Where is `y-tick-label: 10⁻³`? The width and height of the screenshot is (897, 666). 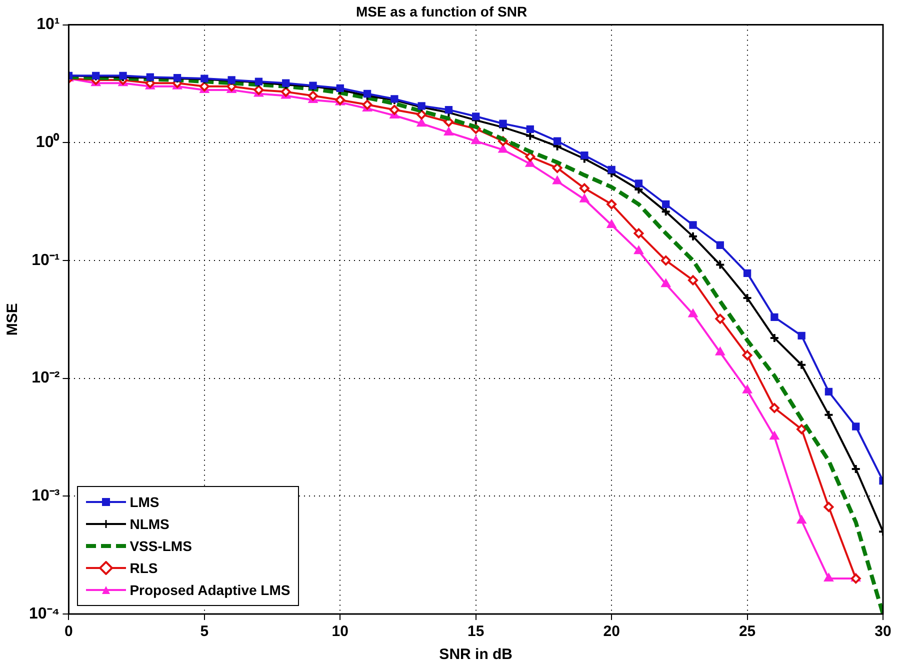
y-tick-label: 10⁻³ is located at coordinates (46, 496).